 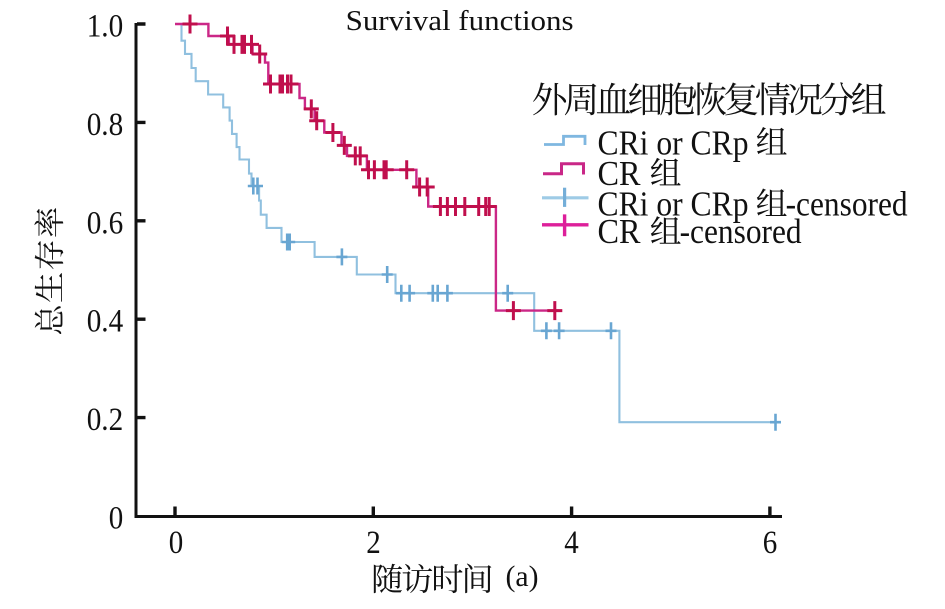 What do you see at coordinates (105, 420) in the screenshot?
I see `svg-text: 0.2` at bounding box center [105, 420].